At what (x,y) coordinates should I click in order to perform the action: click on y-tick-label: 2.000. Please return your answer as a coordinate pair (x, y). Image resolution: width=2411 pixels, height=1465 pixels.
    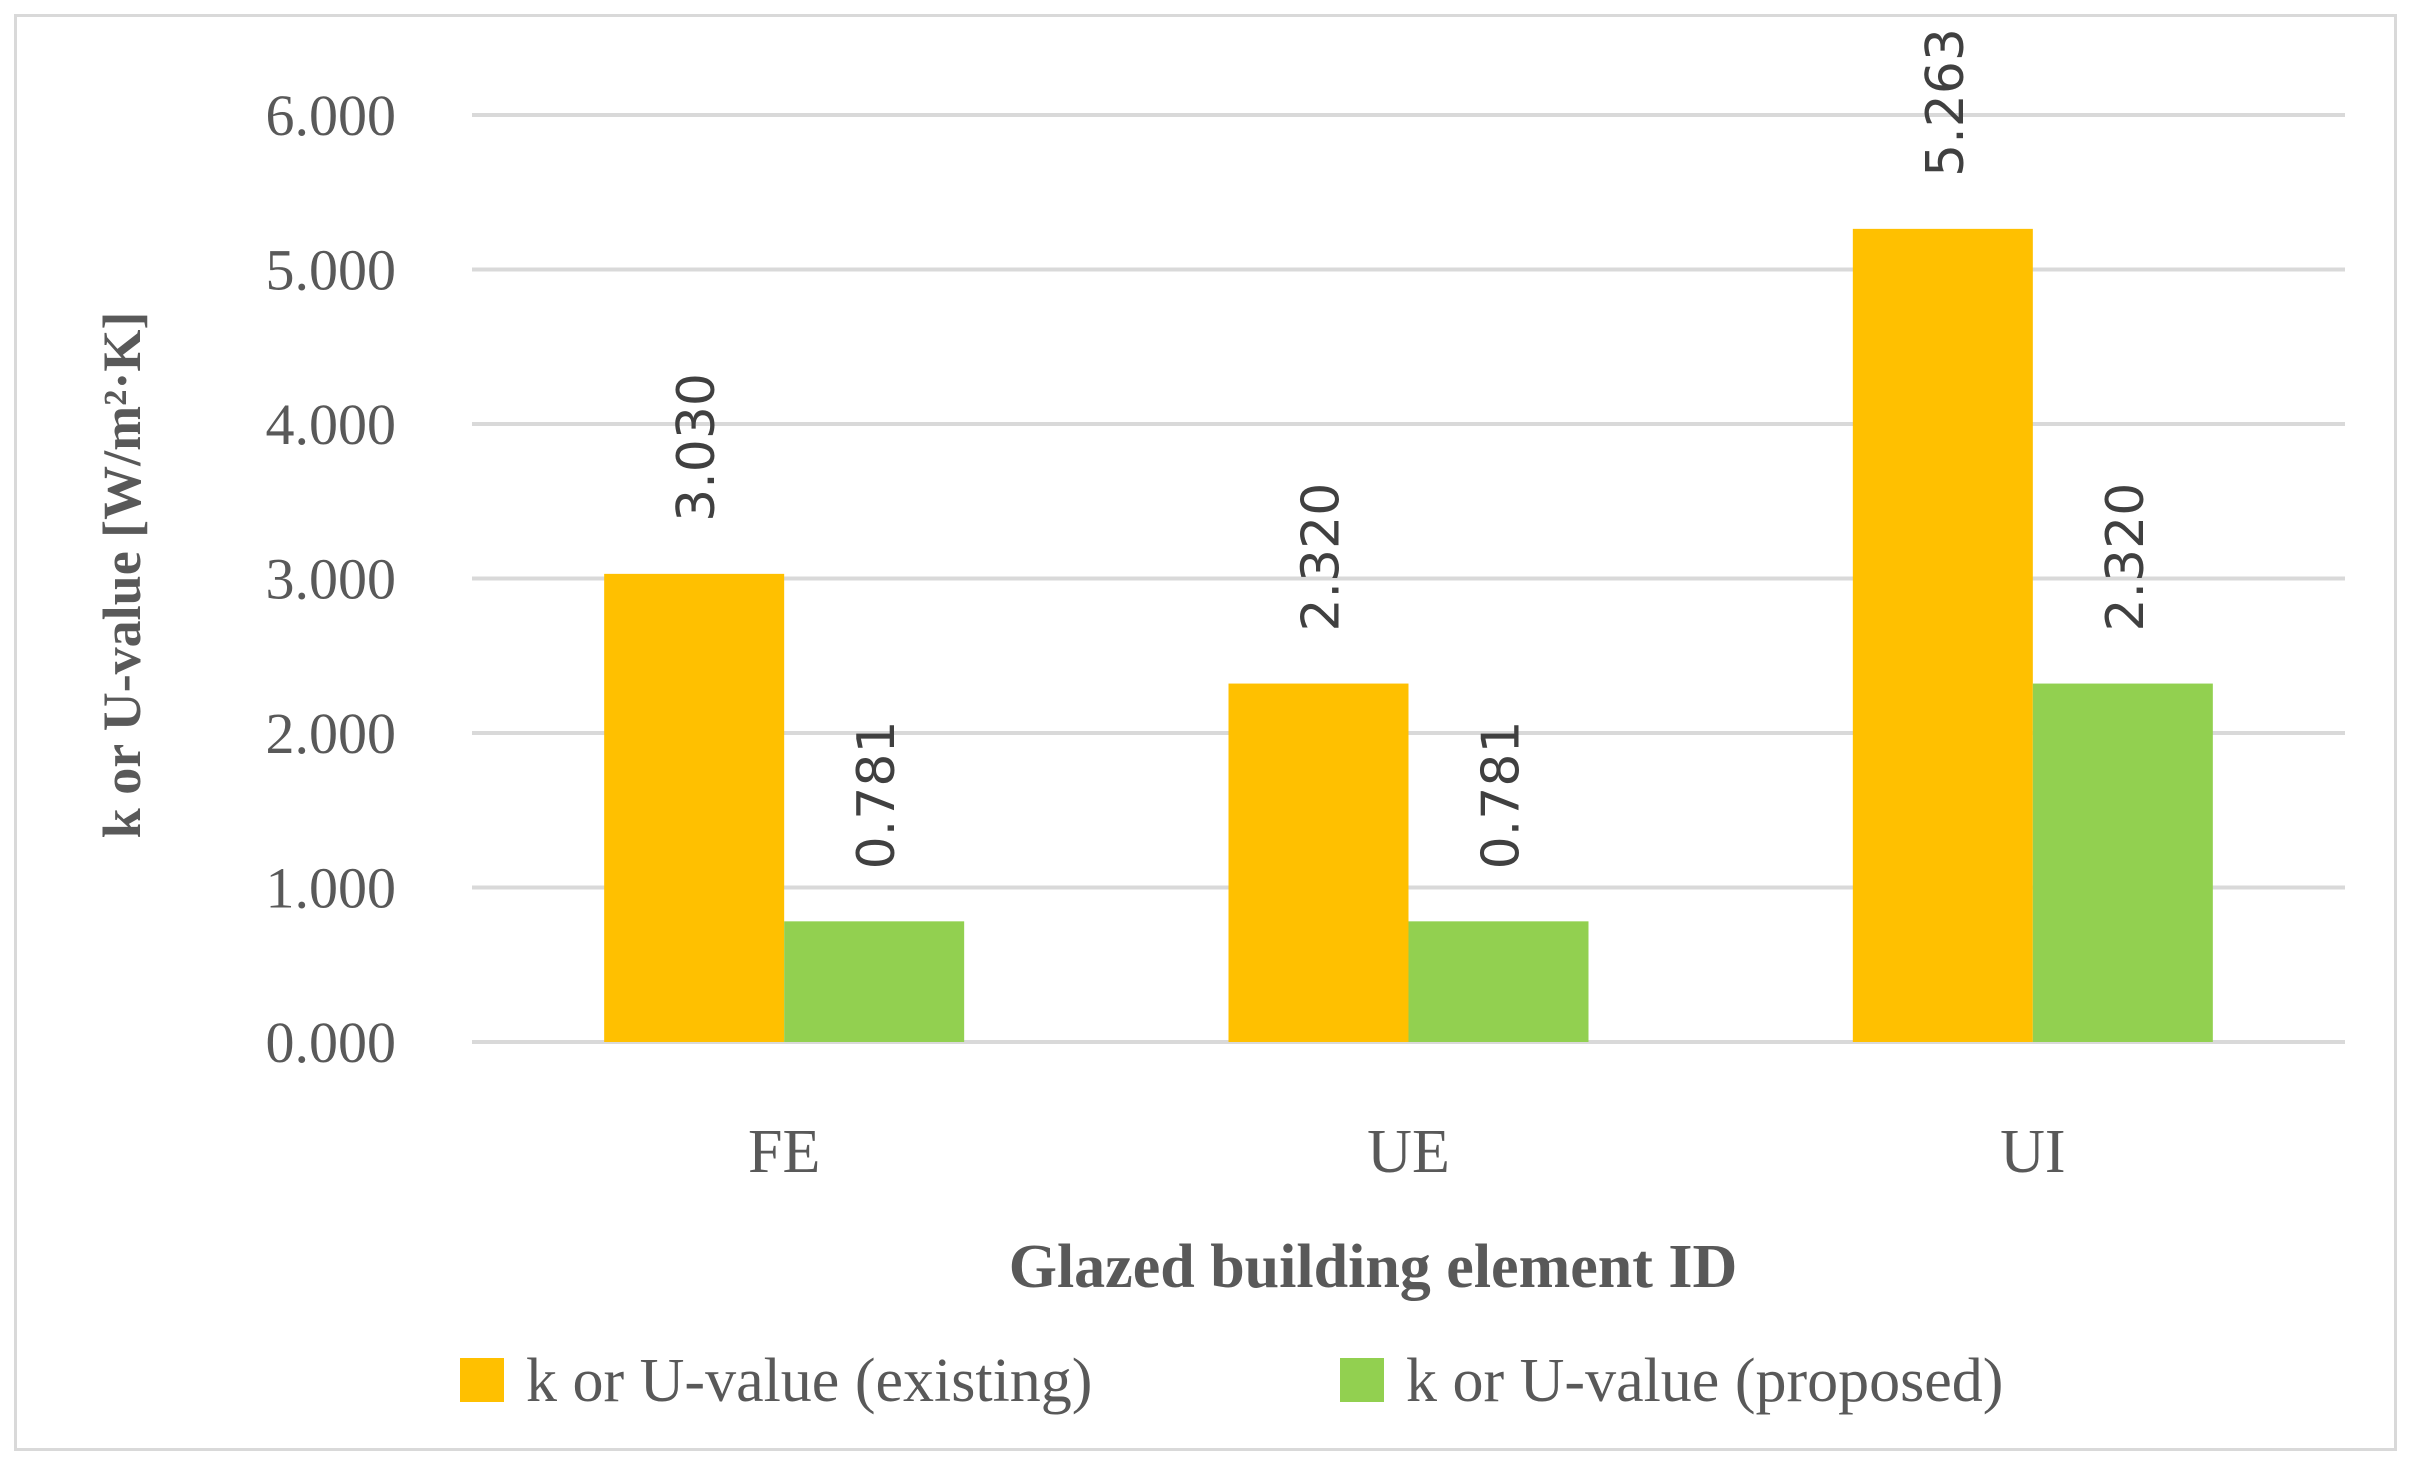
    Looking at the image, I should click on (331, 733).